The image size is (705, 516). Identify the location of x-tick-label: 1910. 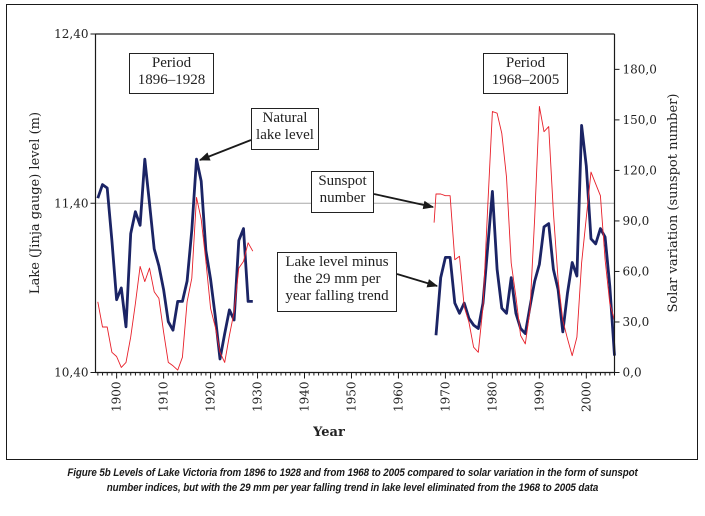
(164, 397).